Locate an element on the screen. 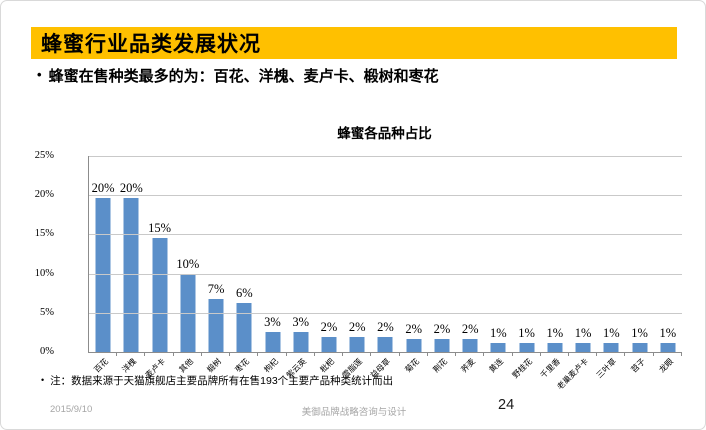 This screenshot has width=706, height=430. bar-slot: 1% 老巢麦卢卡 is located at coordinates (577, 273).